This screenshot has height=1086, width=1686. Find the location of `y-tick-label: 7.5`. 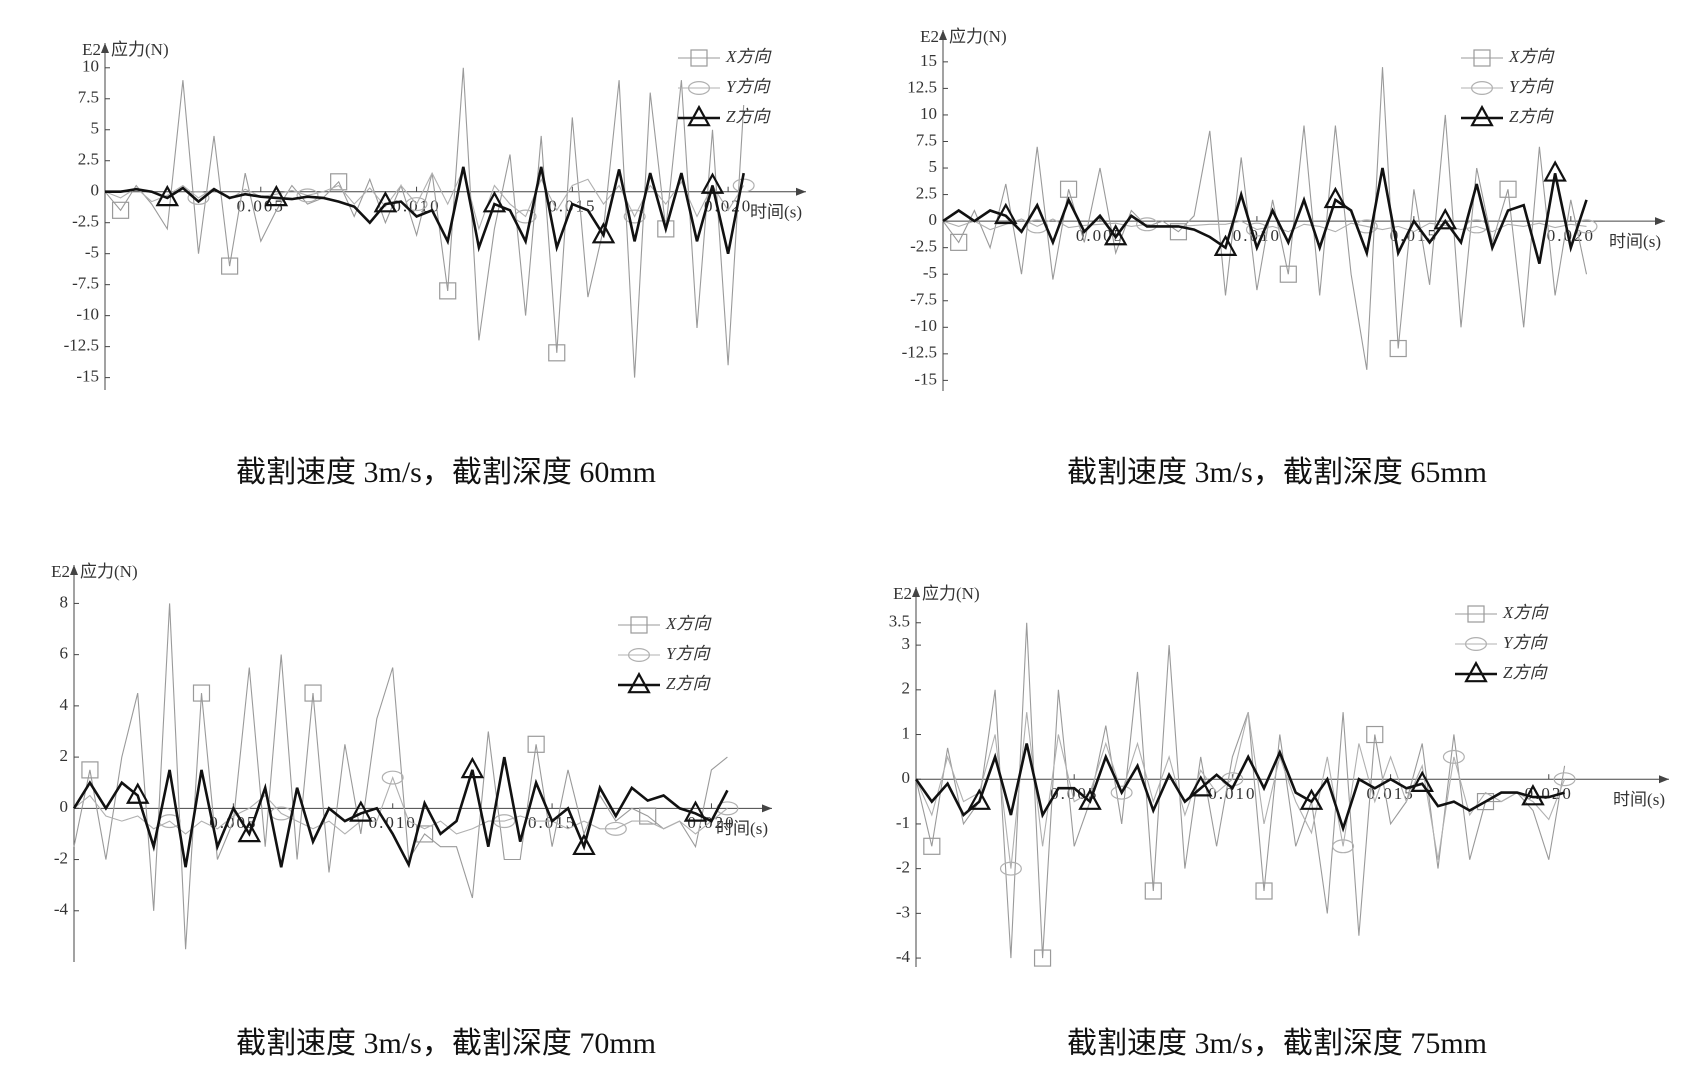

y-tick-label: 7.5 is located at coordinates (926, 139).